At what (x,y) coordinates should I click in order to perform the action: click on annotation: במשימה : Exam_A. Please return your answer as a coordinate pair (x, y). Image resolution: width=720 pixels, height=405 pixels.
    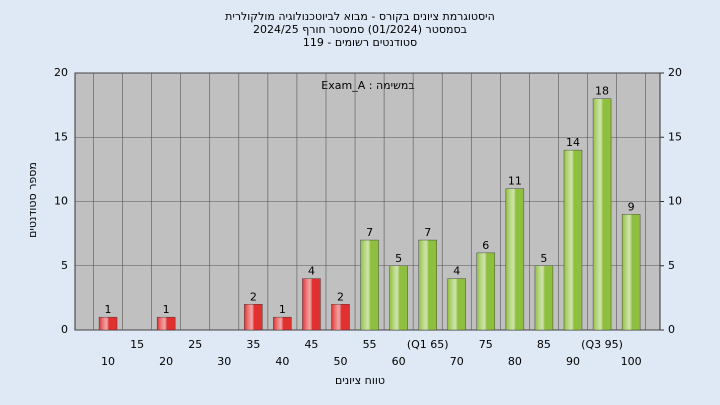
    Looking at the image, I should click on (367, 85).